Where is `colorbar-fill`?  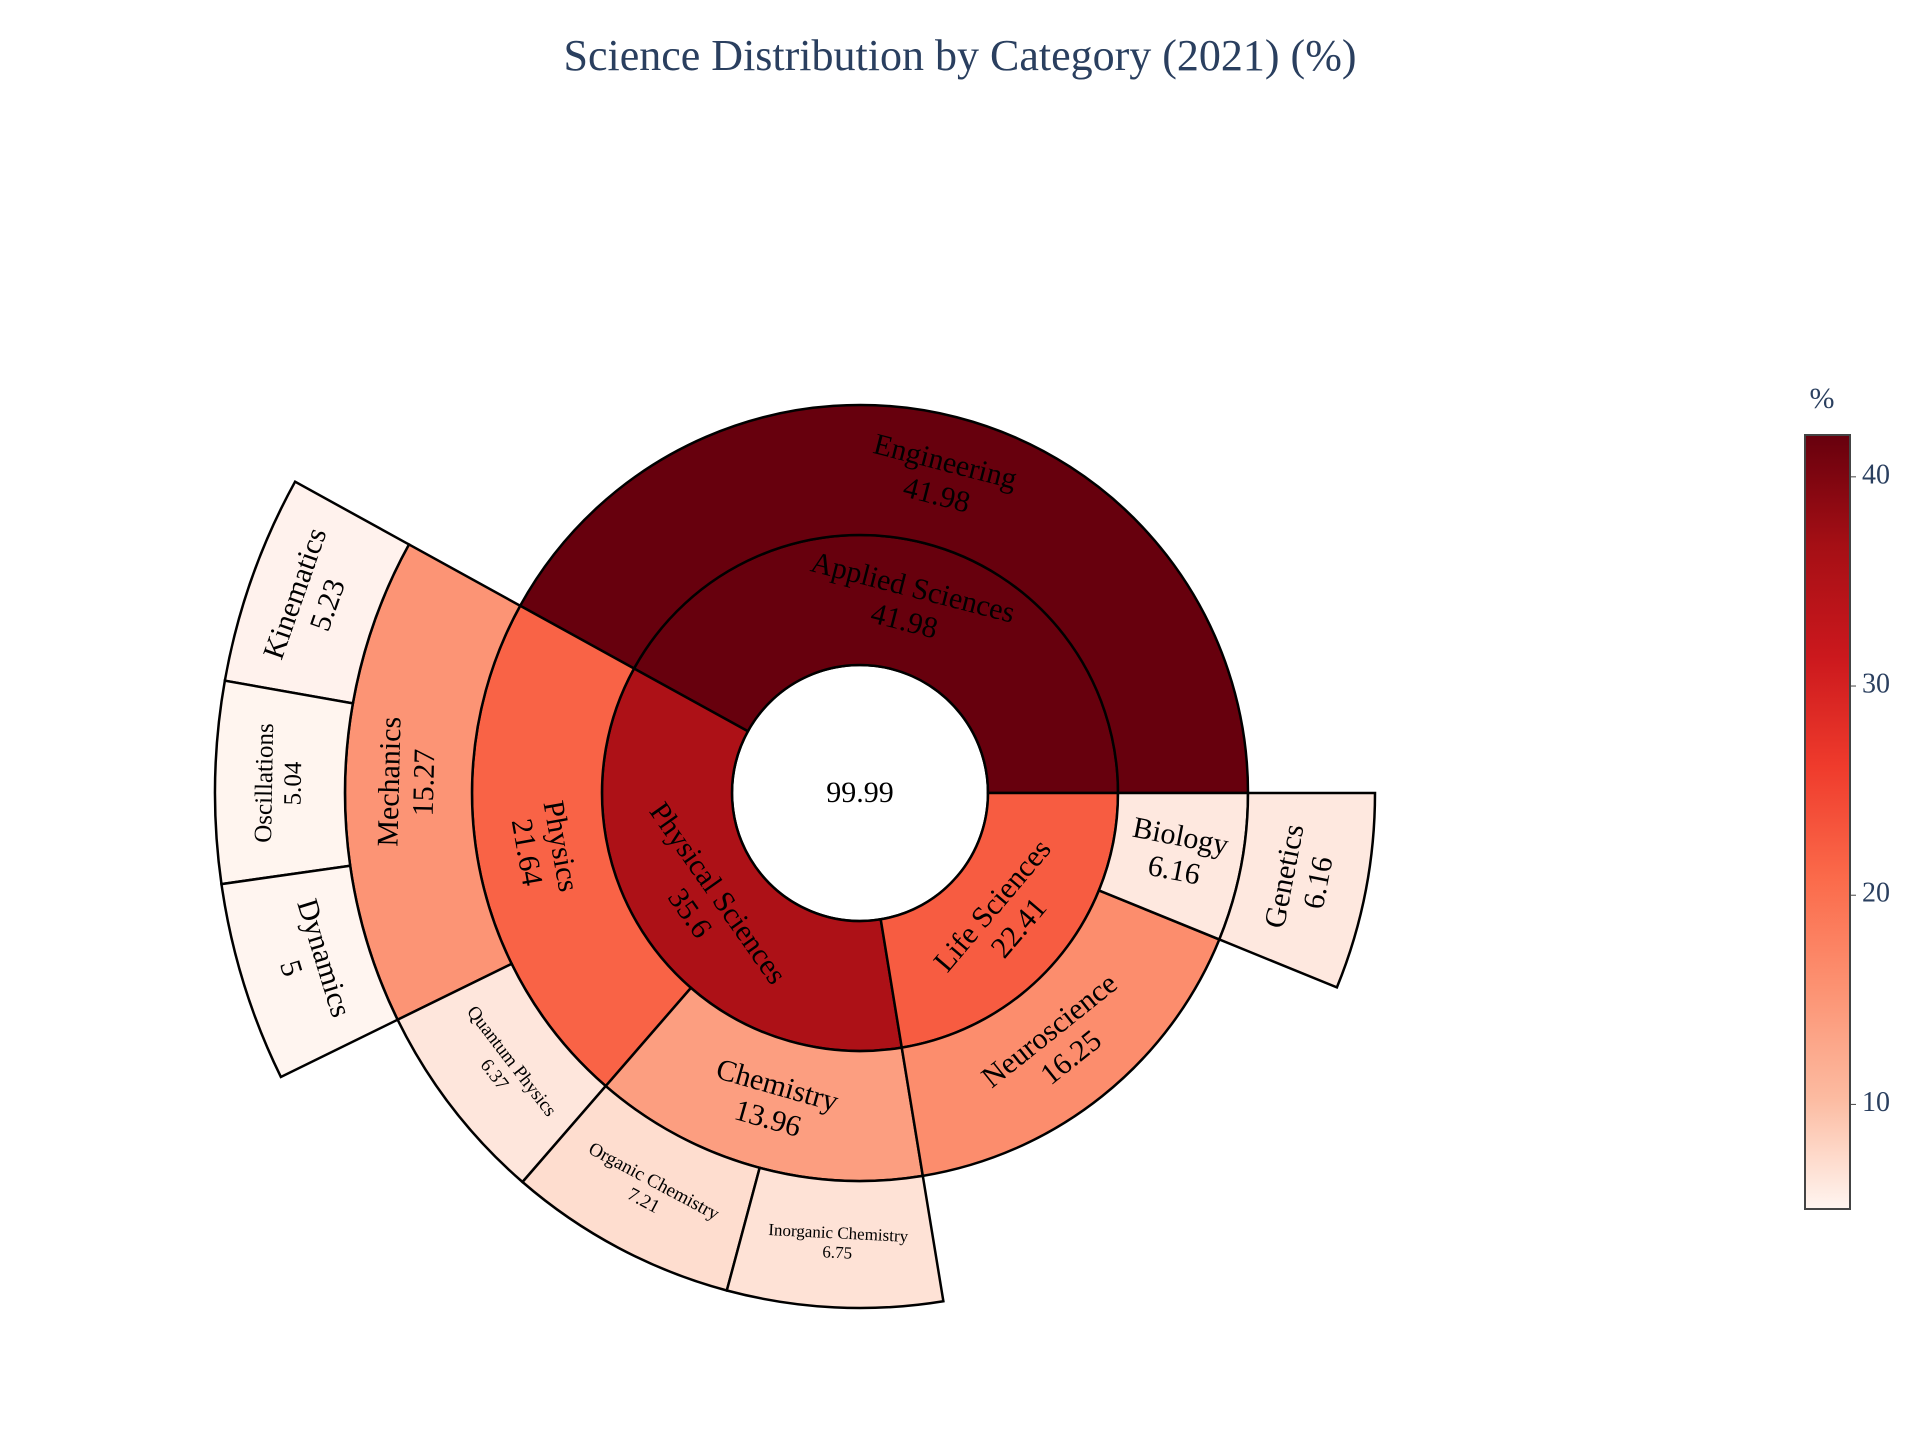 colorbar-fill is located at coordinates (1827, 822).